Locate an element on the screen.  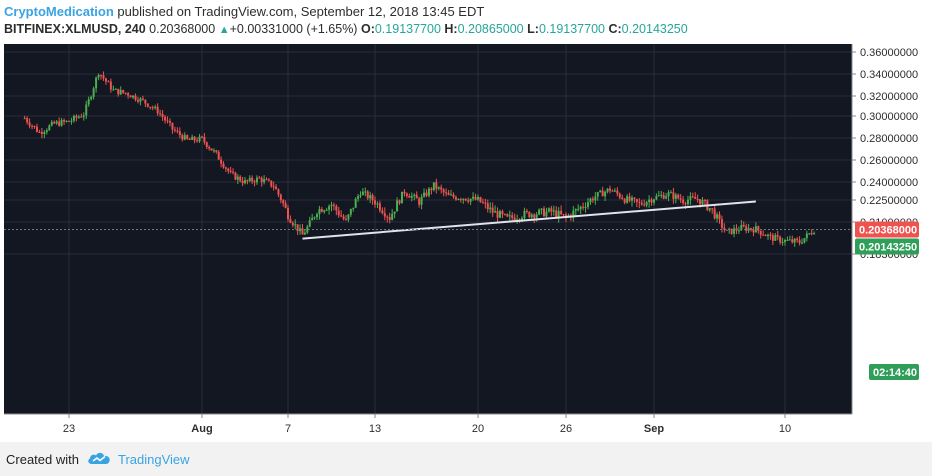
close-value: 0.20143250 is located at coordinates (654, 29).